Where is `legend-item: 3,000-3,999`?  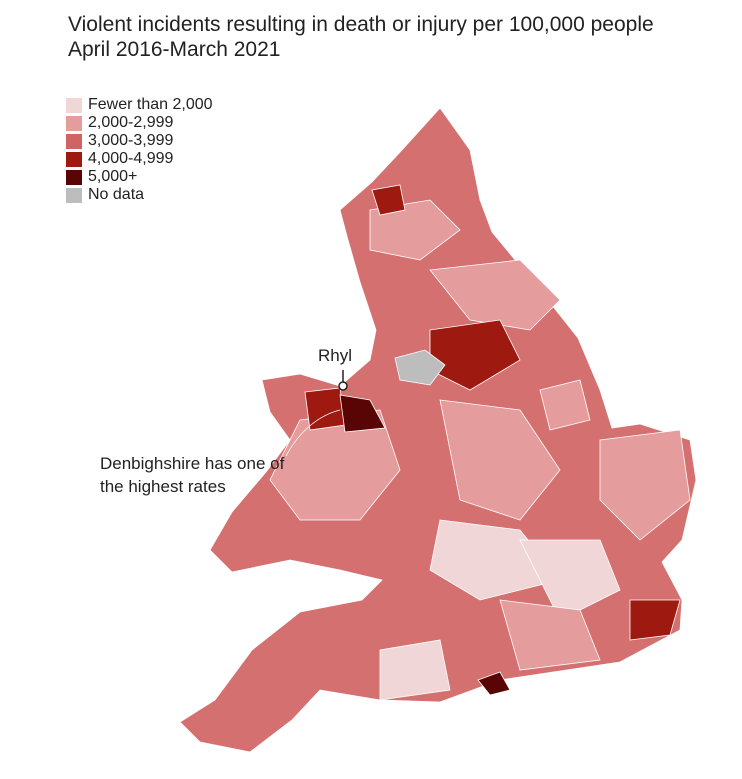 legend-item: 3,000-3,999 is located at coordinates (139, 141).